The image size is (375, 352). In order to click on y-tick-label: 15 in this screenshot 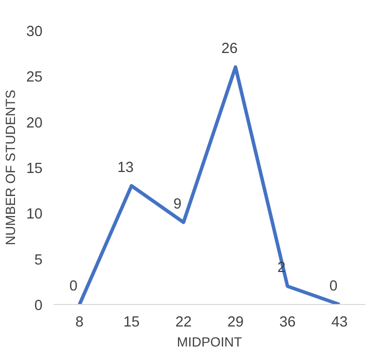, I will do `click(34, 169)`.